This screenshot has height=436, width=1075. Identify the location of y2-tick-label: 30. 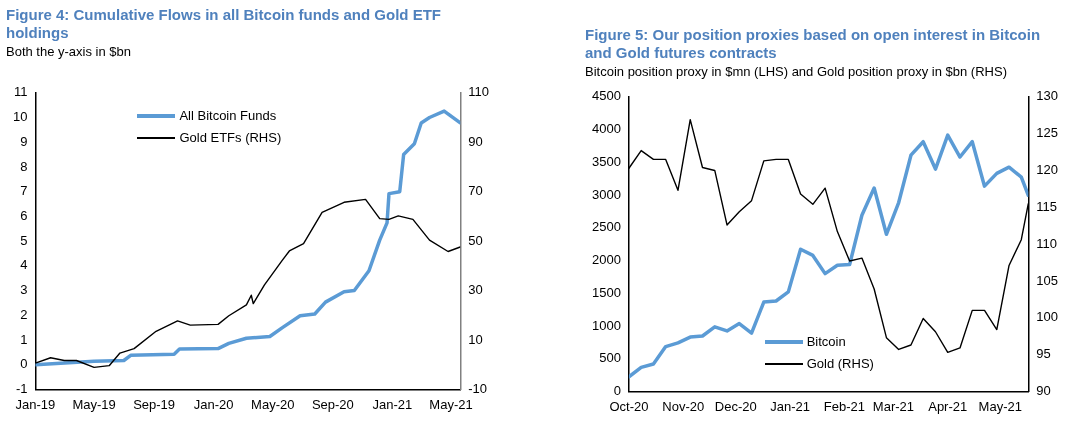
(475, 290).